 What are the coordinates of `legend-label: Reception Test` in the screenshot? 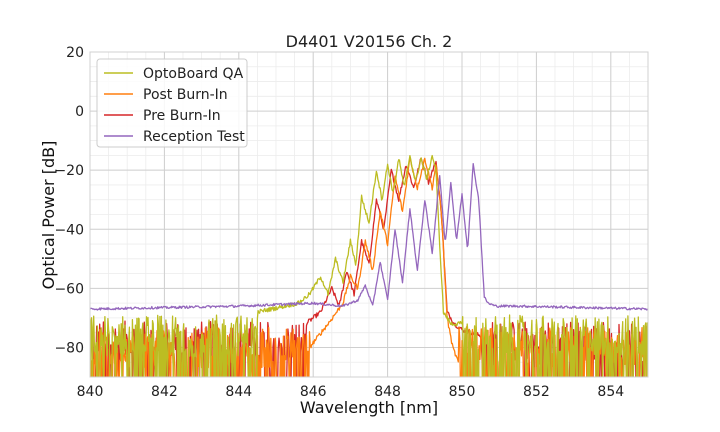 It's located at (194, 137).